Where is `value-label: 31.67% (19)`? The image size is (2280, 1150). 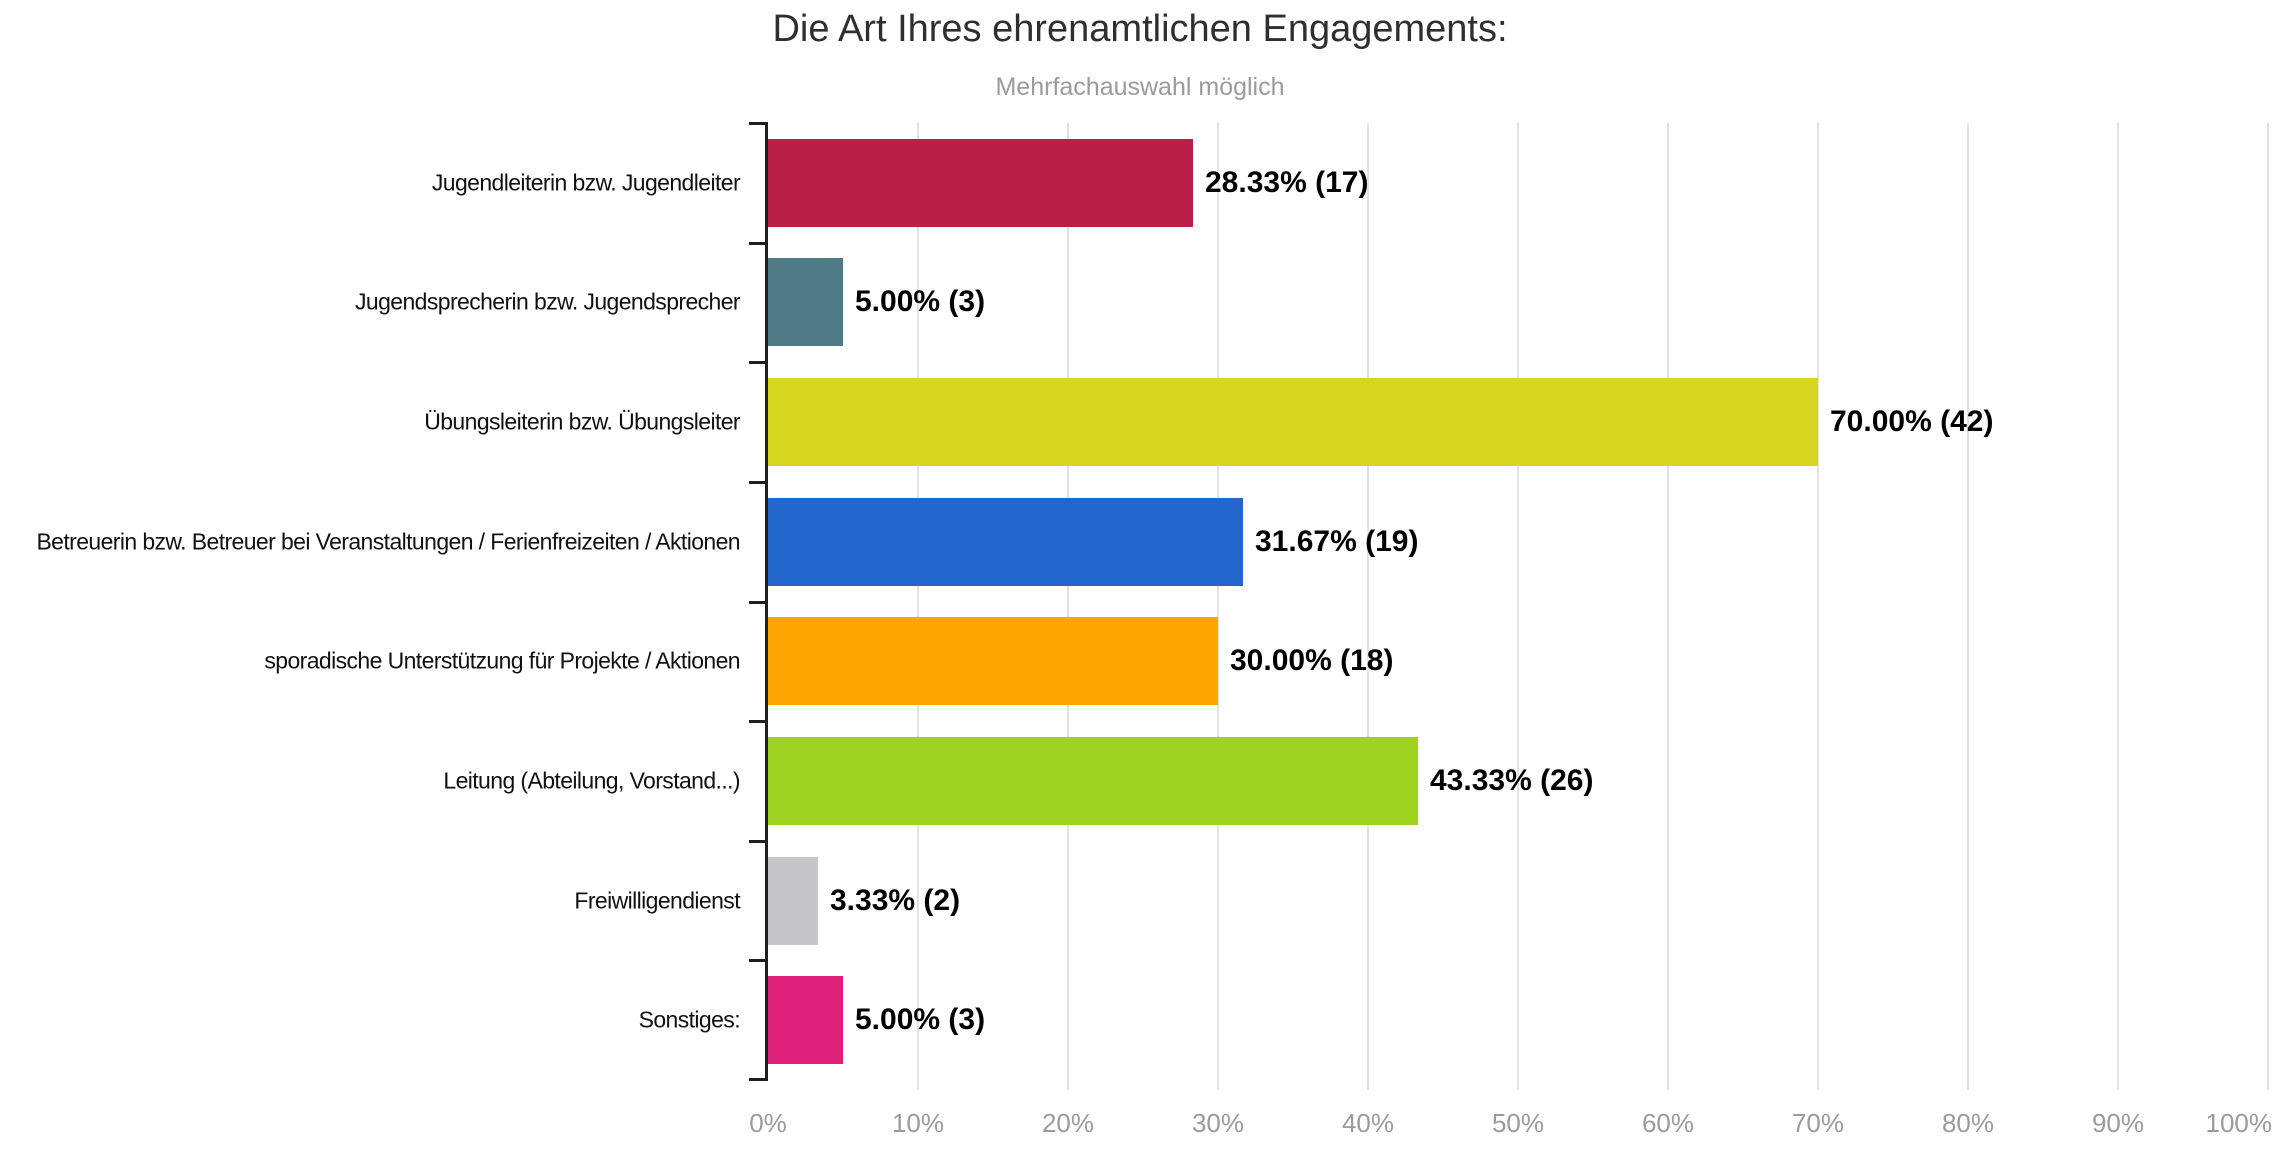 value-label: 31.67% (19) is located at coordinates (1337, 541).